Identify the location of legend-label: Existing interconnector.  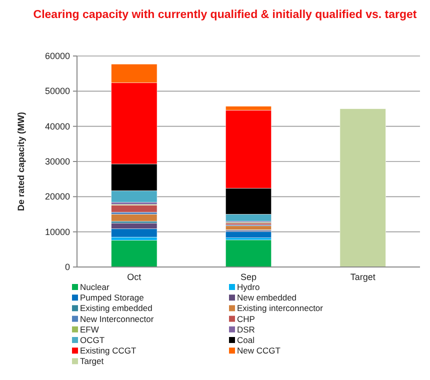
(280, 308).